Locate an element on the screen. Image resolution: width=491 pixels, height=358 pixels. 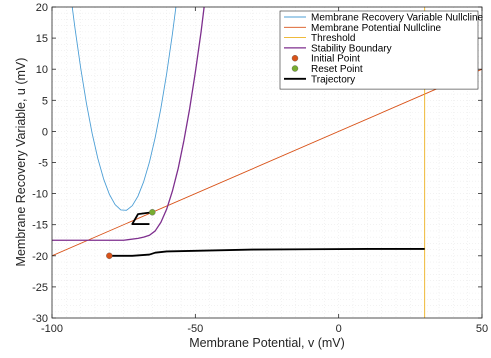
y-axis-label: Membrane Recovery Variable, u (mV) is located at coordinates (21, 162).